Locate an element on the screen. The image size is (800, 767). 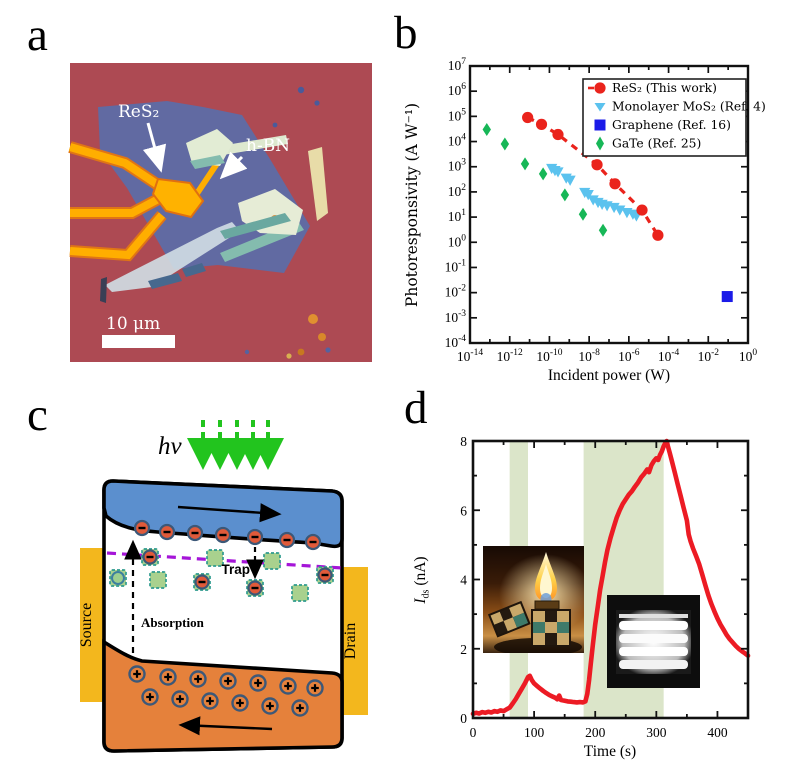
x-tick-label: 0 is located at coordinates (473, 732).